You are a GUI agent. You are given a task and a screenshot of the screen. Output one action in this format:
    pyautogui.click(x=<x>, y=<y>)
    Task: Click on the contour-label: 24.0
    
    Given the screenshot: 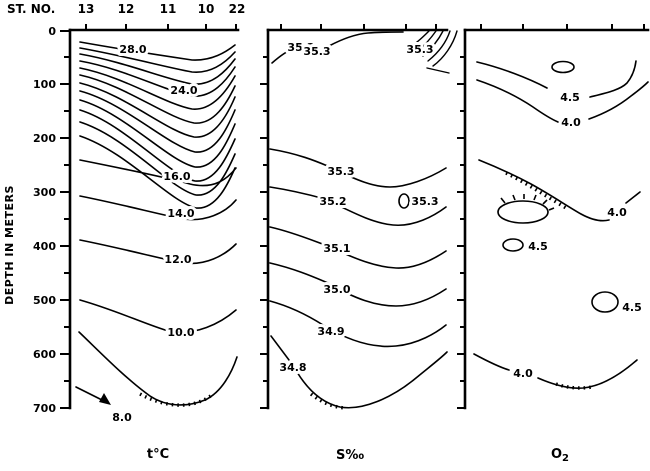 What is the action you would take?
    pyautogui.click(x=183, y=90)
    